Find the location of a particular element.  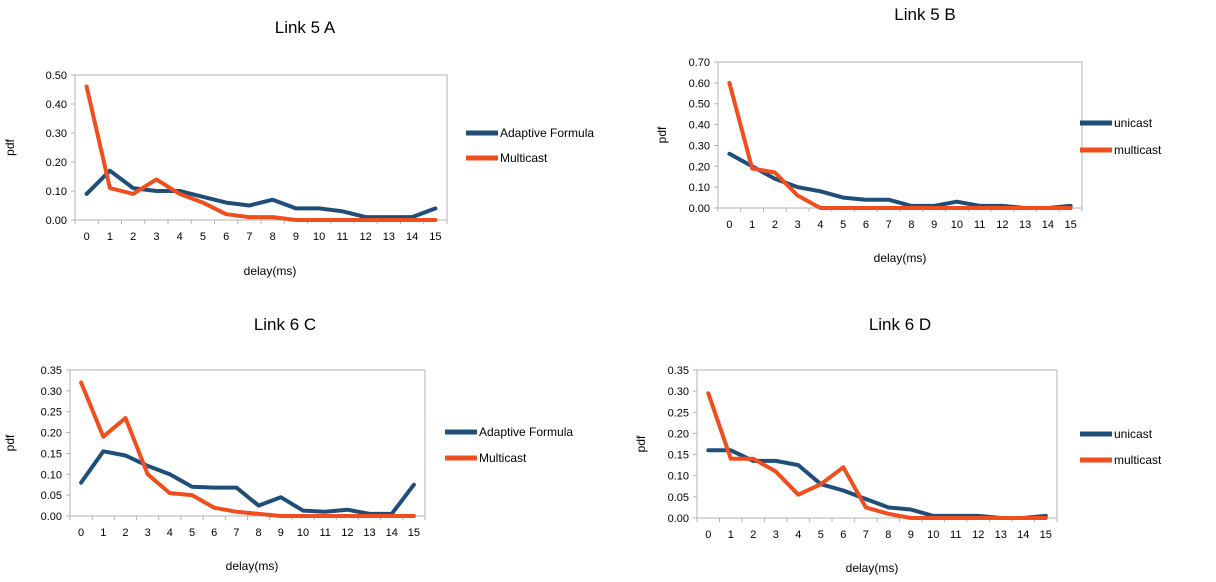

chart-title: Link 5 B is located at coordinates (924, 14).